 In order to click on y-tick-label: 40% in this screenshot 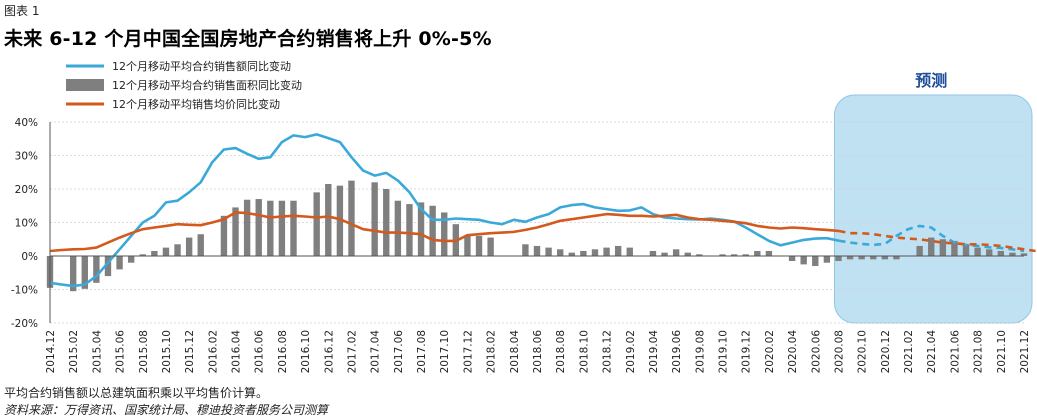, I will do `click(26, 123)`.